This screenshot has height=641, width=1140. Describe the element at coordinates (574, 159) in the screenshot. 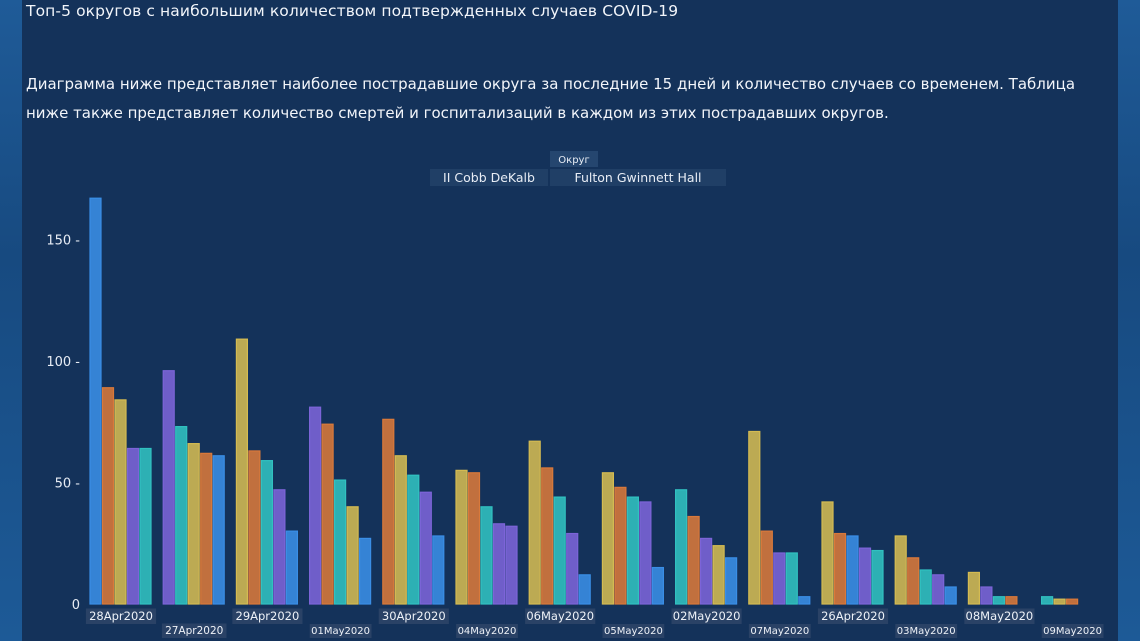

I see `legend-title-box` at that location.